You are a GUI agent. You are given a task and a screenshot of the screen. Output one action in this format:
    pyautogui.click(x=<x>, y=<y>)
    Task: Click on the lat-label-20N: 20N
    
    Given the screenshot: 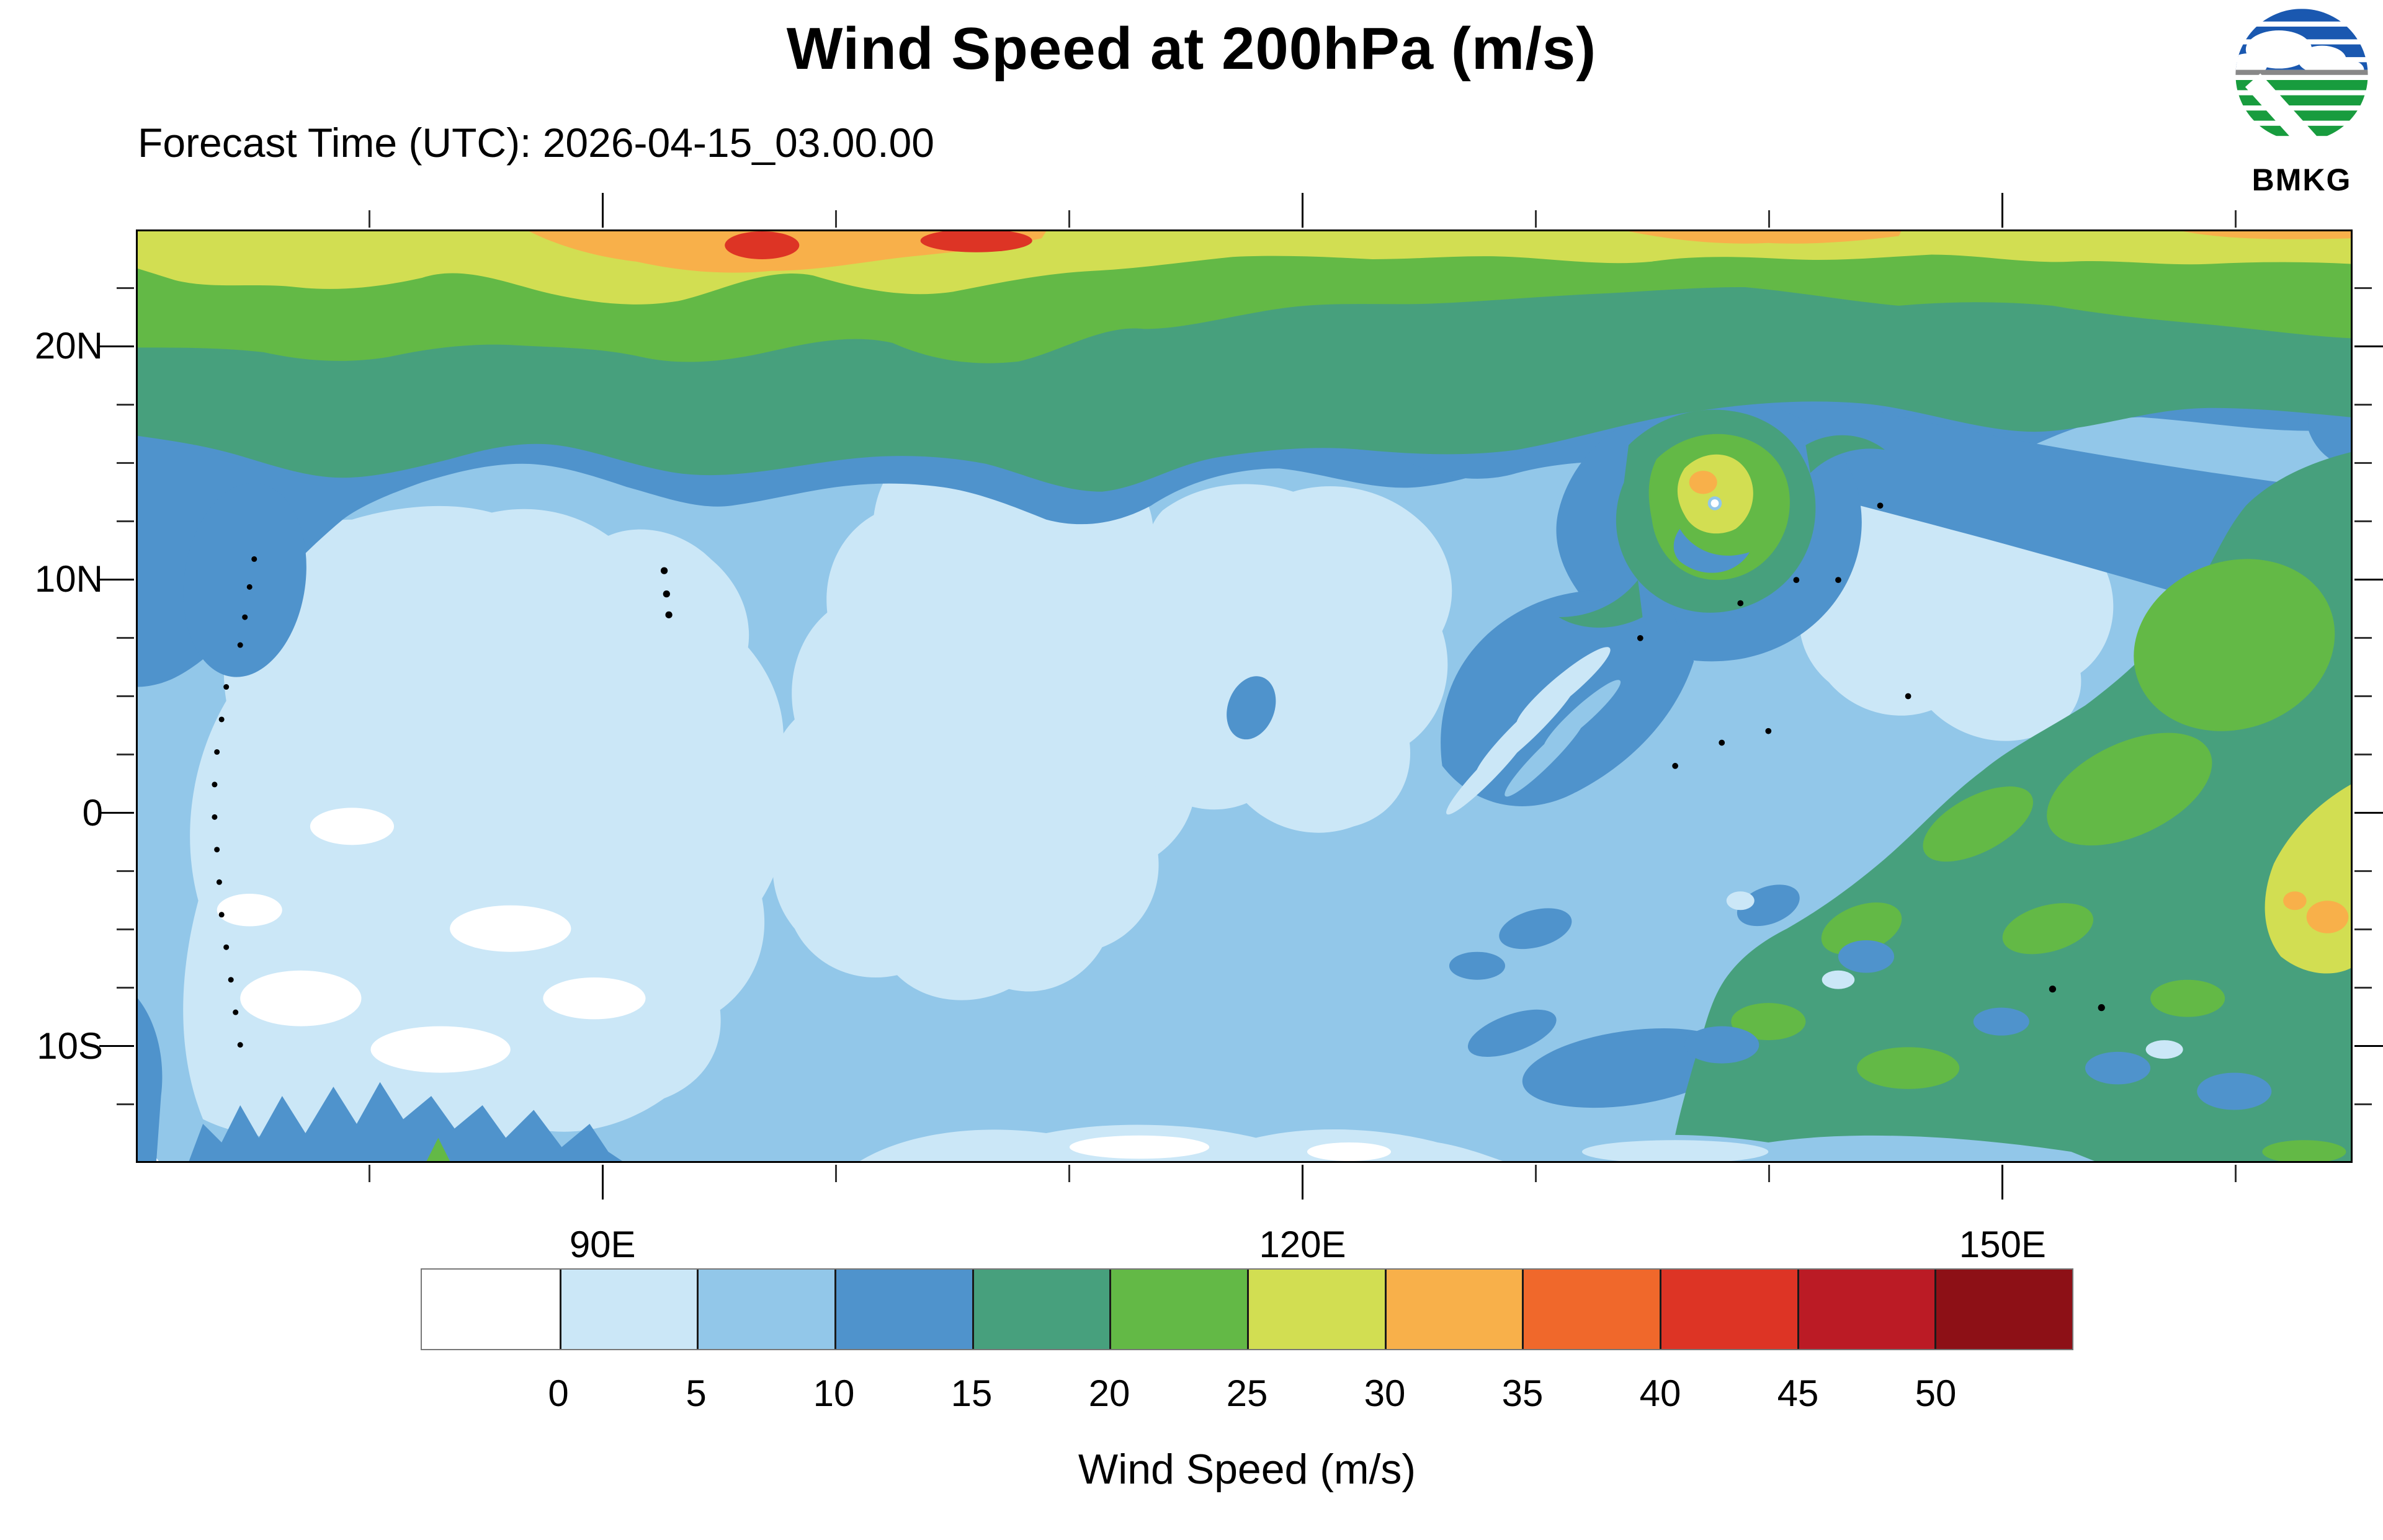 What is the action you would take?
    pyautogui.click(x=68, y=346)
    